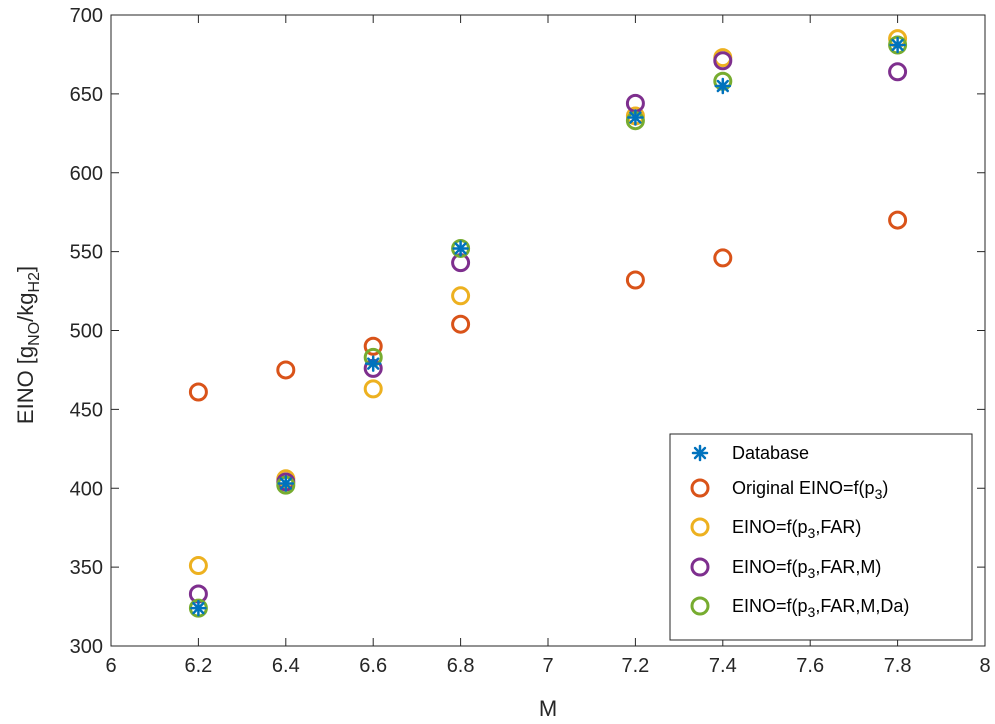 Image resolution: width=995 pixels, height=724 pixels. Describe the element at coordinates (110, 666) in the screenshot. I see `x-tick-label: 6` at that location.